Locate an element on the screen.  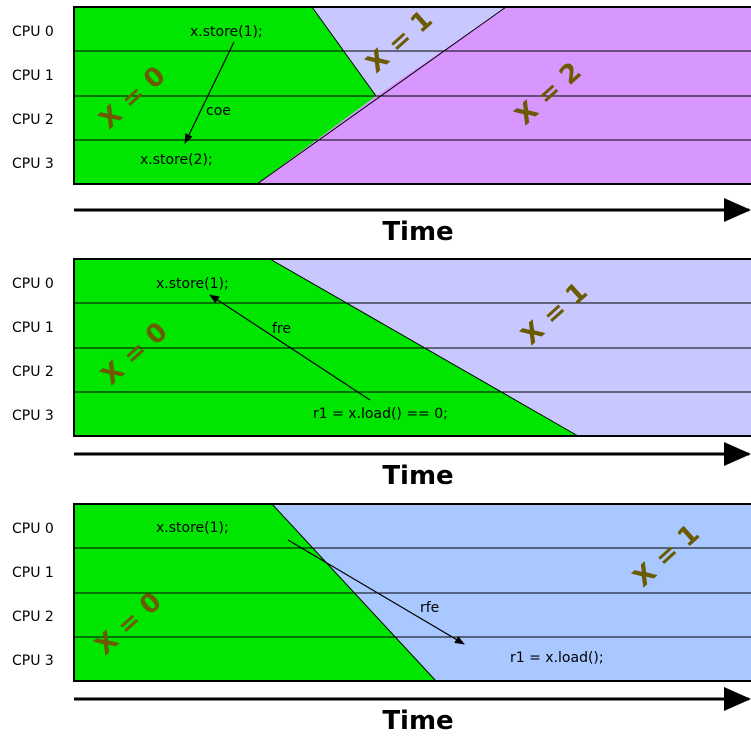
coe-label: coe is located at coordinates (218, 111).